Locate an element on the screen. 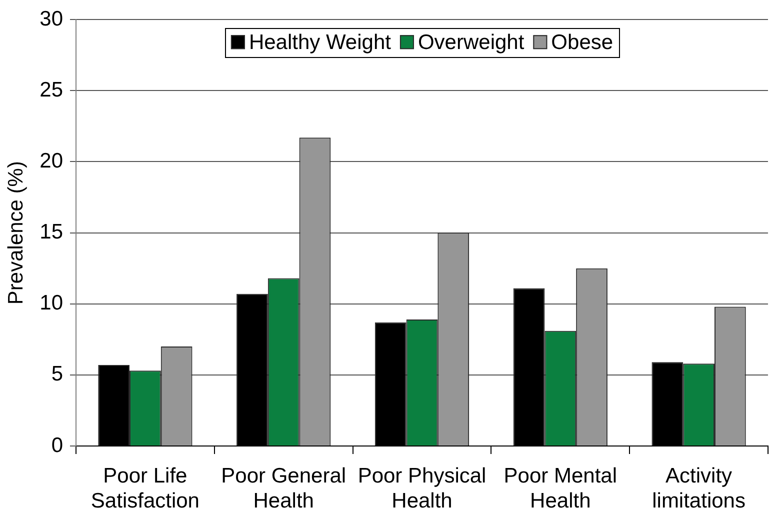 The height and width of the screenshot is (514, 769). y-tick-label: 25 is located at coordinates (51, 90).